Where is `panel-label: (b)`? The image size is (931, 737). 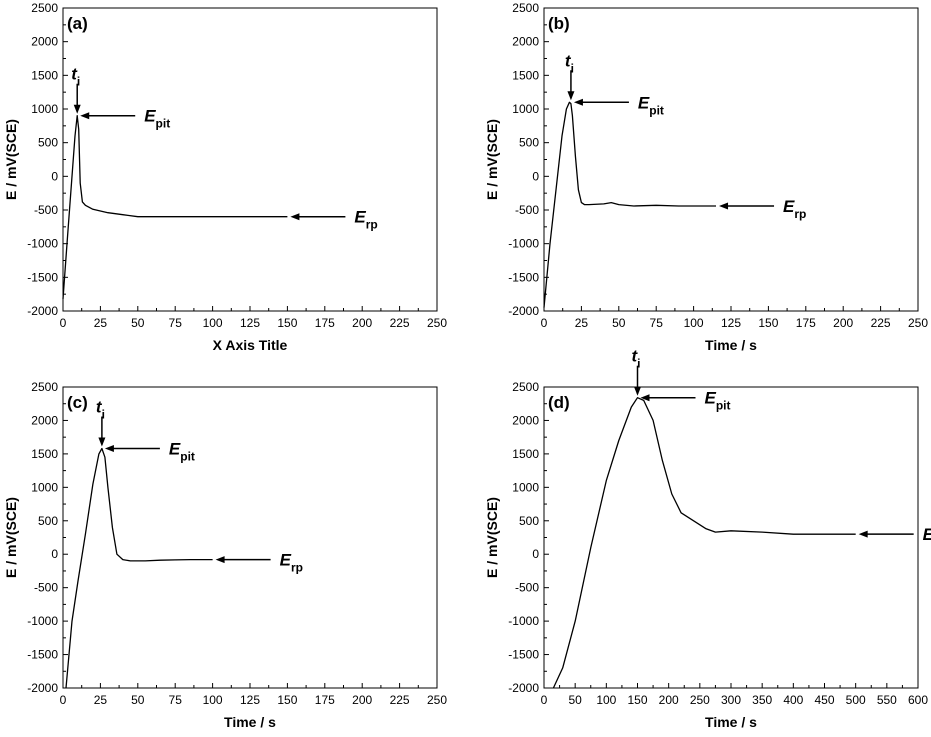
panel-label: (b) is located at coordinates (559, 23).